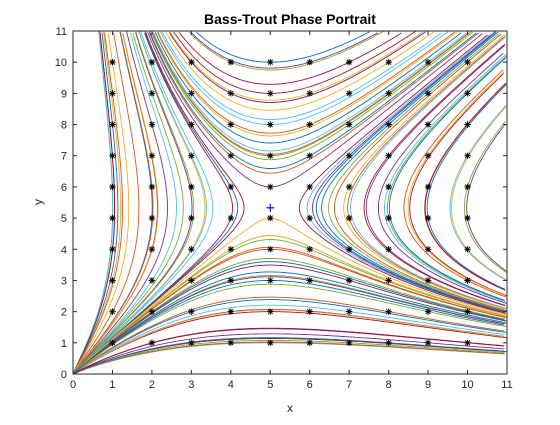  What do you see at coordinates (152, 385) in the screenshot?
I see `x-tick-label: 2` at bounding box center [152, 385].